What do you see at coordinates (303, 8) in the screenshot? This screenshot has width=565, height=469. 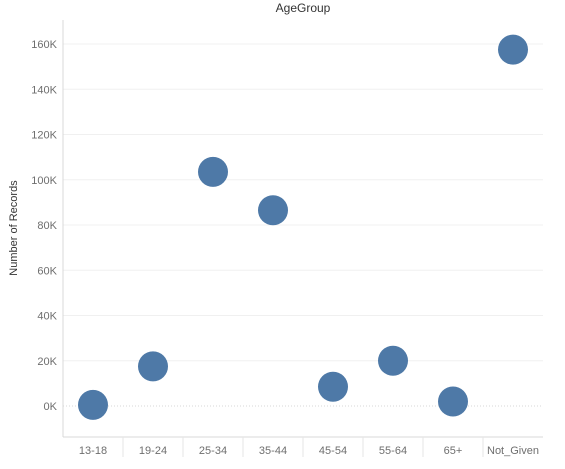 I see `column-header-title: AgeGroup` at bounding box center [303, 8].